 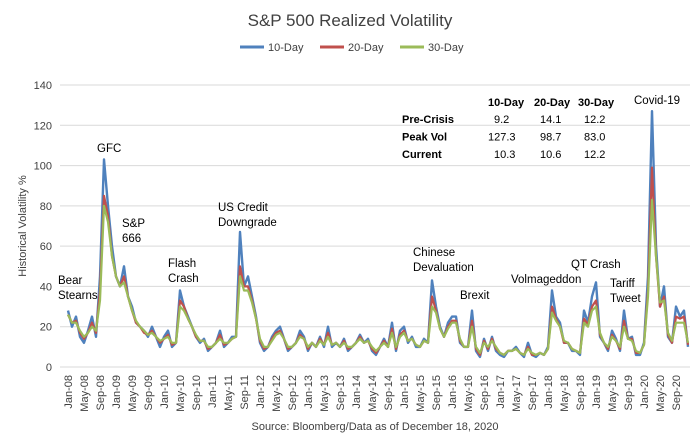 I want to click on x-tick-label: Jan-08, so click(x=69, y=392).